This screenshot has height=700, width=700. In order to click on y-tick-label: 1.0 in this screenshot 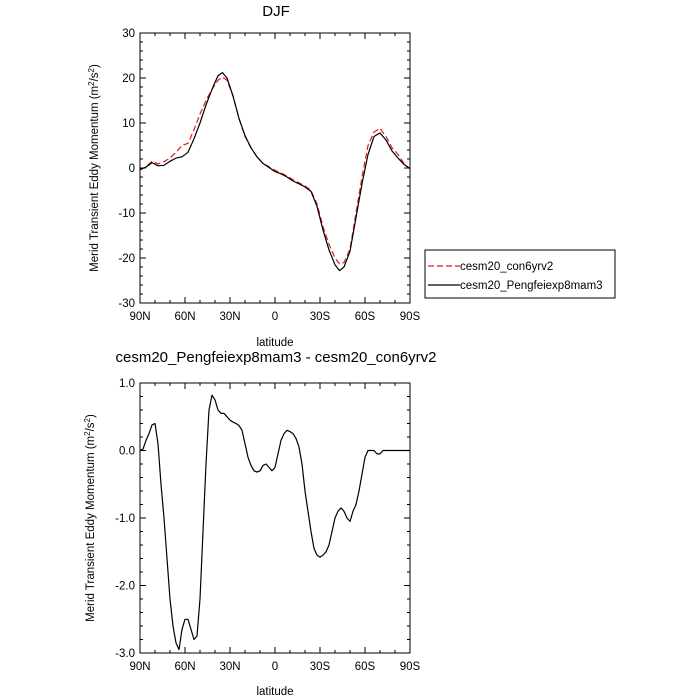, I will do `click(127, 384)`.